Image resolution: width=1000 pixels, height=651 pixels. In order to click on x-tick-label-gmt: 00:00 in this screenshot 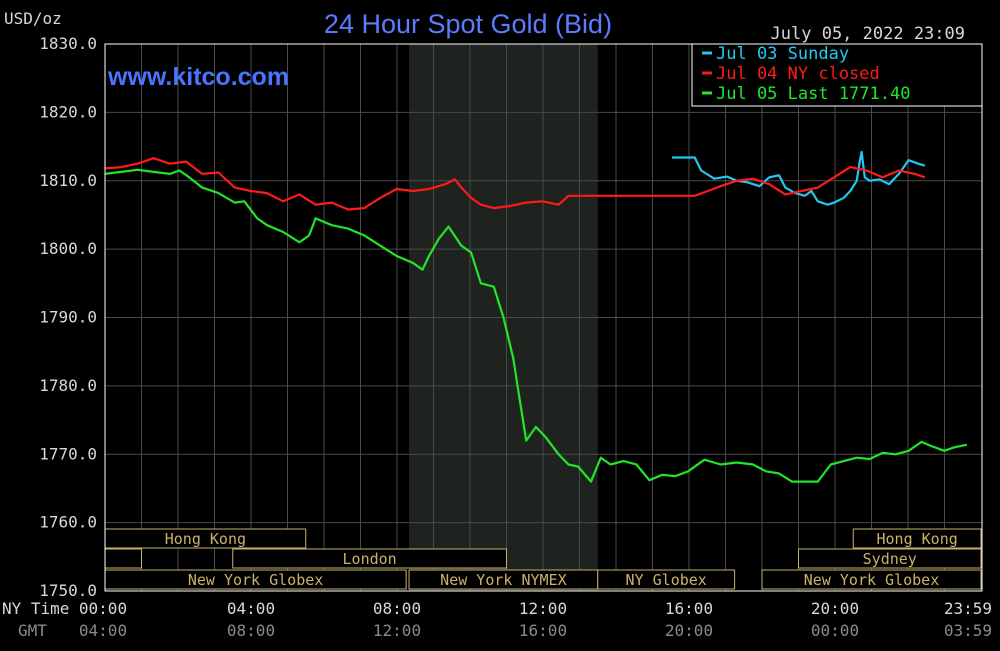, I will do `click(835, 630)`.